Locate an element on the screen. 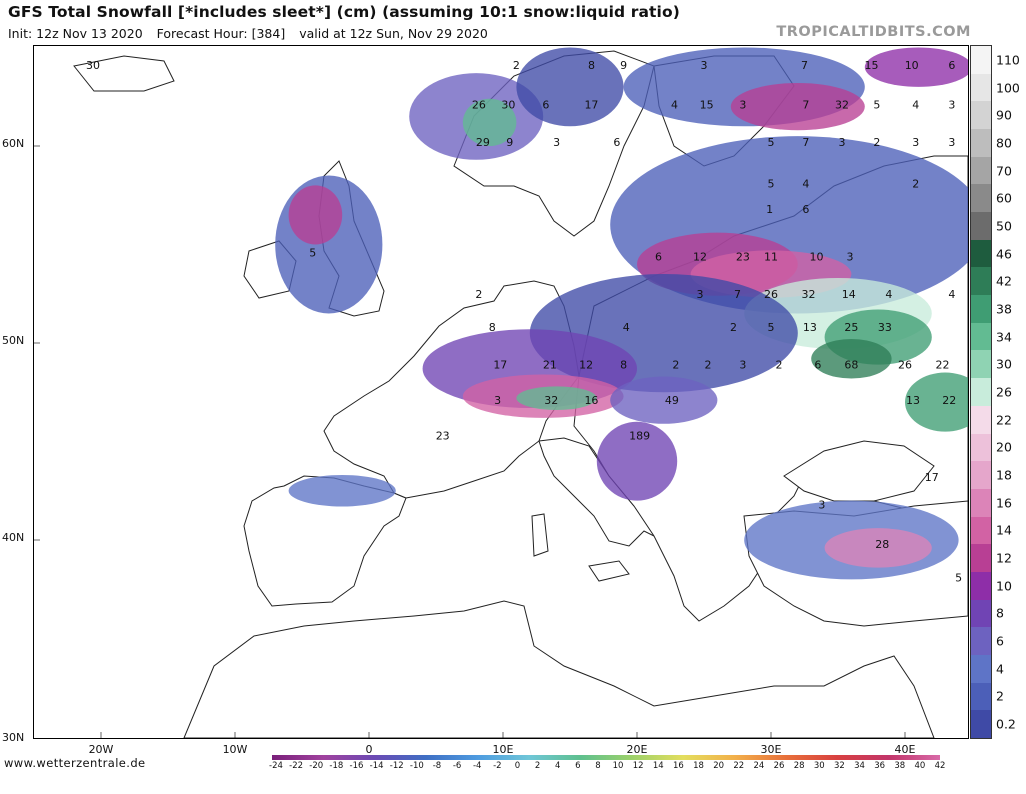 The image size is (1026, 794). lon-label-20e: 20E is located at coordinates (637, 749).